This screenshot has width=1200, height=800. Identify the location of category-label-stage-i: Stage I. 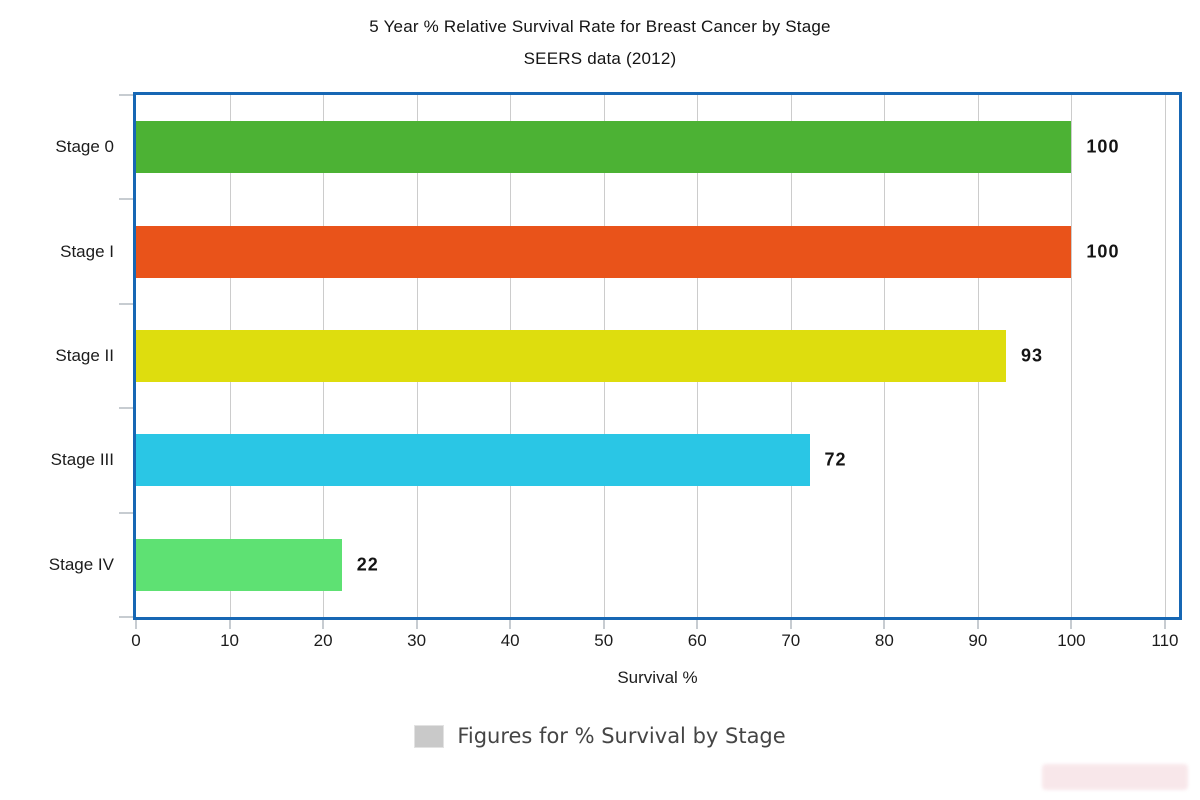
(87, 251).